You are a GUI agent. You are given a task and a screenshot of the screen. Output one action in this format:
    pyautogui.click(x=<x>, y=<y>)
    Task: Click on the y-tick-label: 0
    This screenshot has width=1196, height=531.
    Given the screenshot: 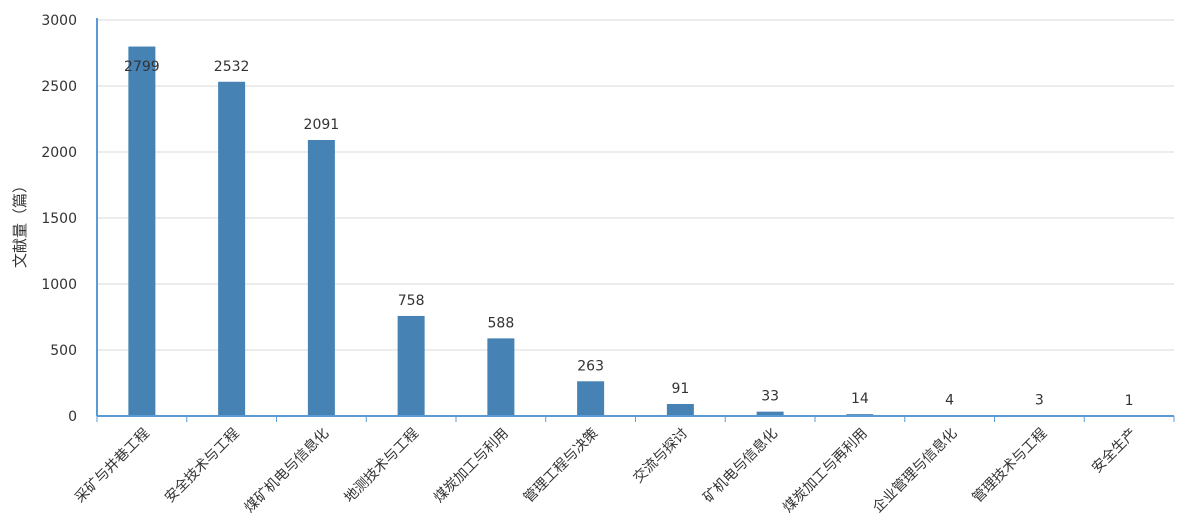 What is the action you would take?
    pyautogui.click(x=72, y=417)
    